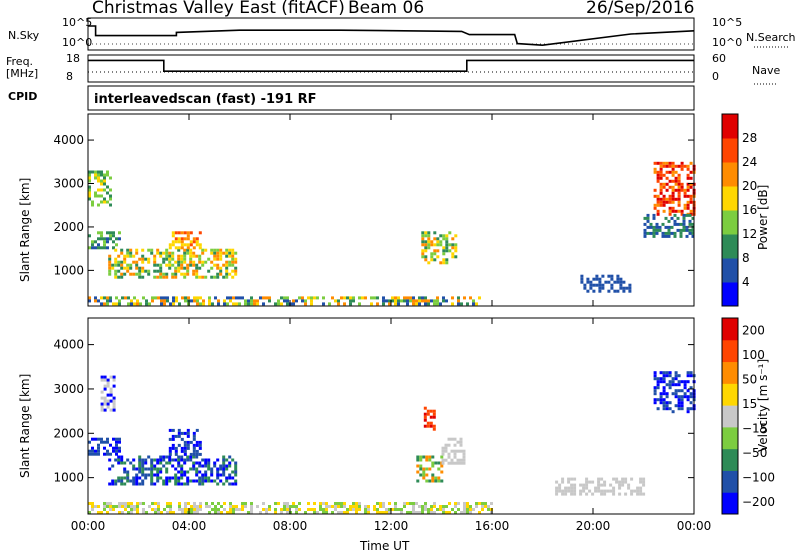 Image resolution: width=800 pixels, height=554 pixels. Describe the element at coordinates (749, 379) in the screenshot. I see `colorbar-tick-label: 50` at that location.